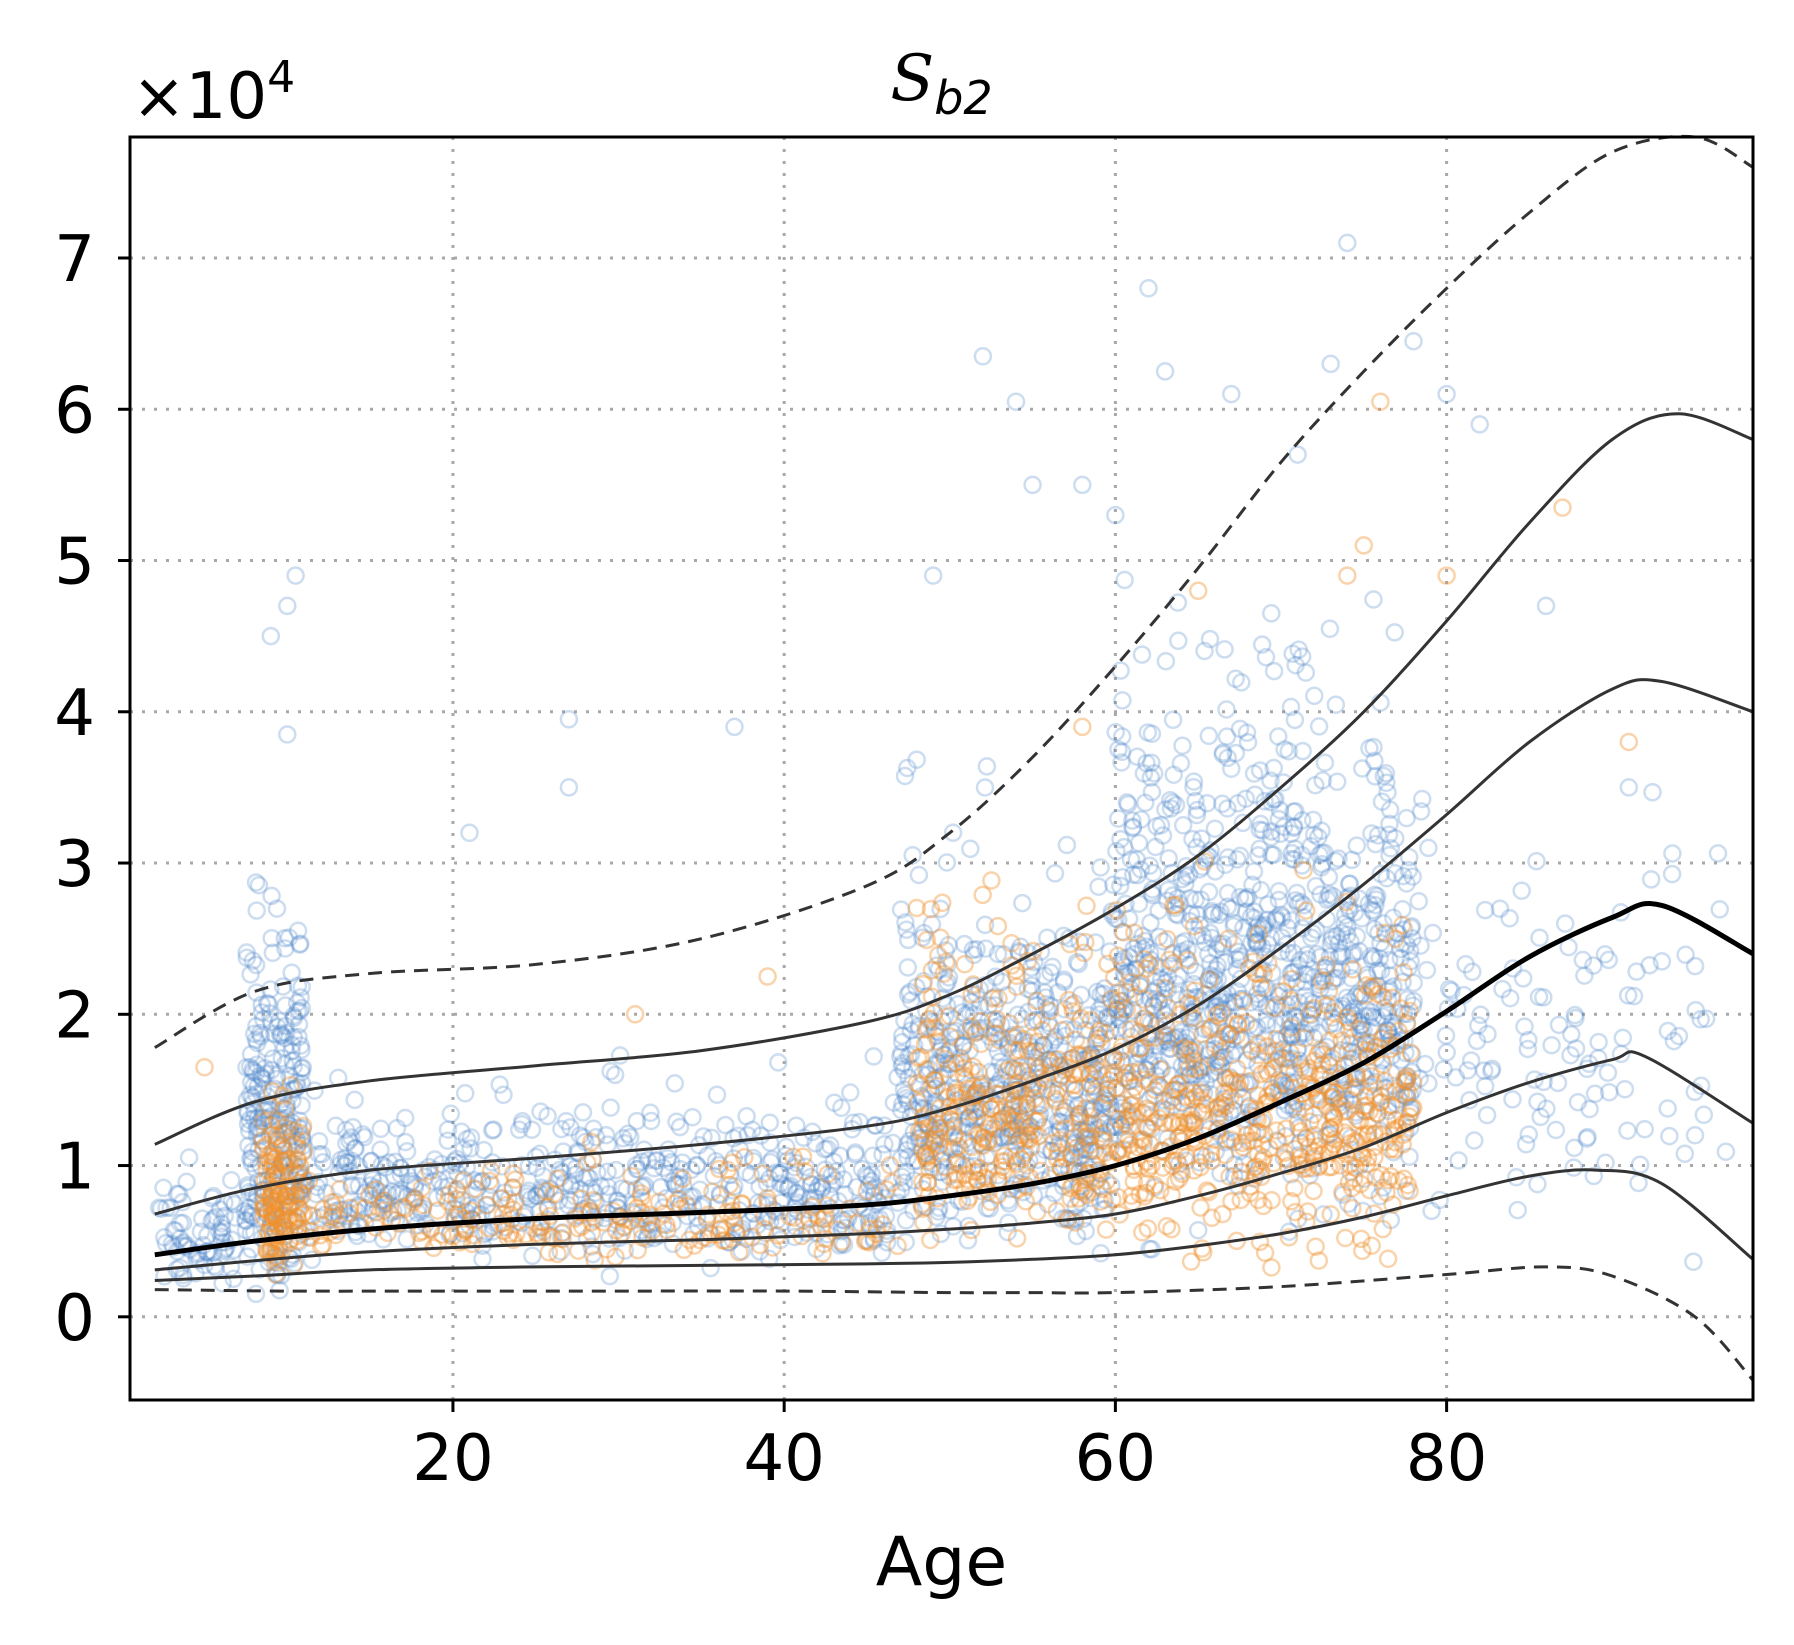  Describe the element at coordinates (1446, 1459) in the screenshot. I see `x-tick-label: 80` at that location.